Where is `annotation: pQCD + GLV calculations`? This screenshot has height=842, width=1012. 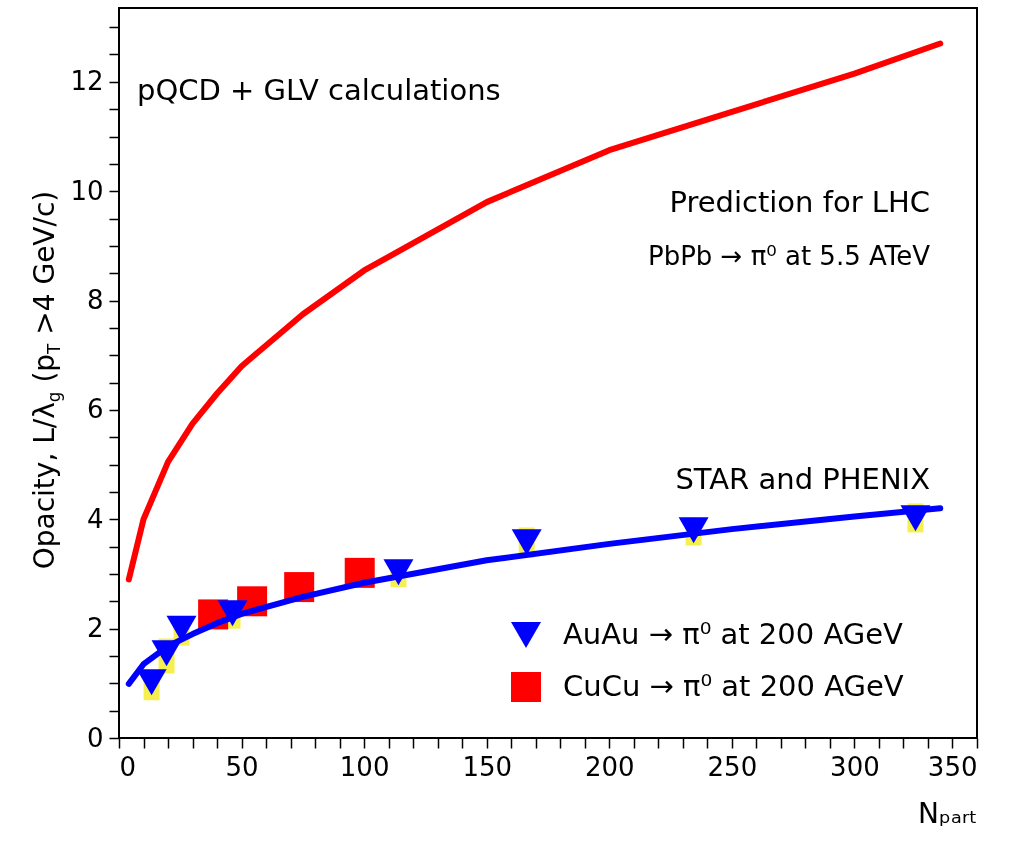
annotation: pQCD + GLV calculations is located at coordinates (319, 90).